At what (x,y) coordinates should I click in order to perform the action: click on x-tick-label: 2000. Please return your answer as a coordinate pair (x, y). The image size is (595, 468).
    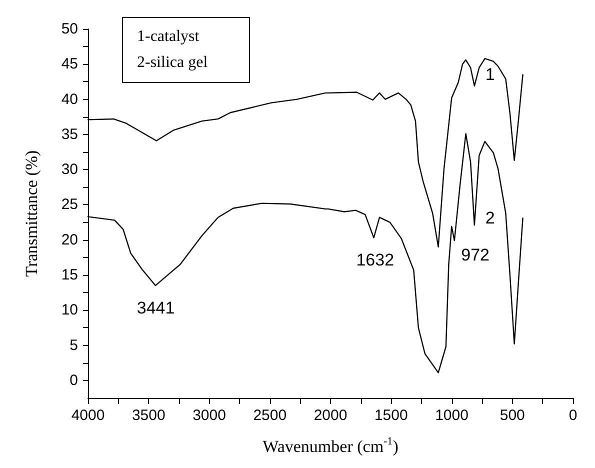
    Looking at the image, I should click on (331, 415).